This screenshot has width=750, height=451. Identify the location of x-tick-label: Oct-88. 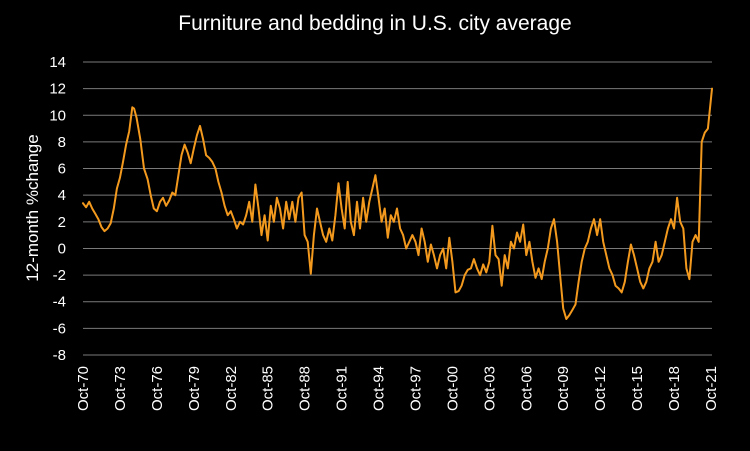
(305, 388).